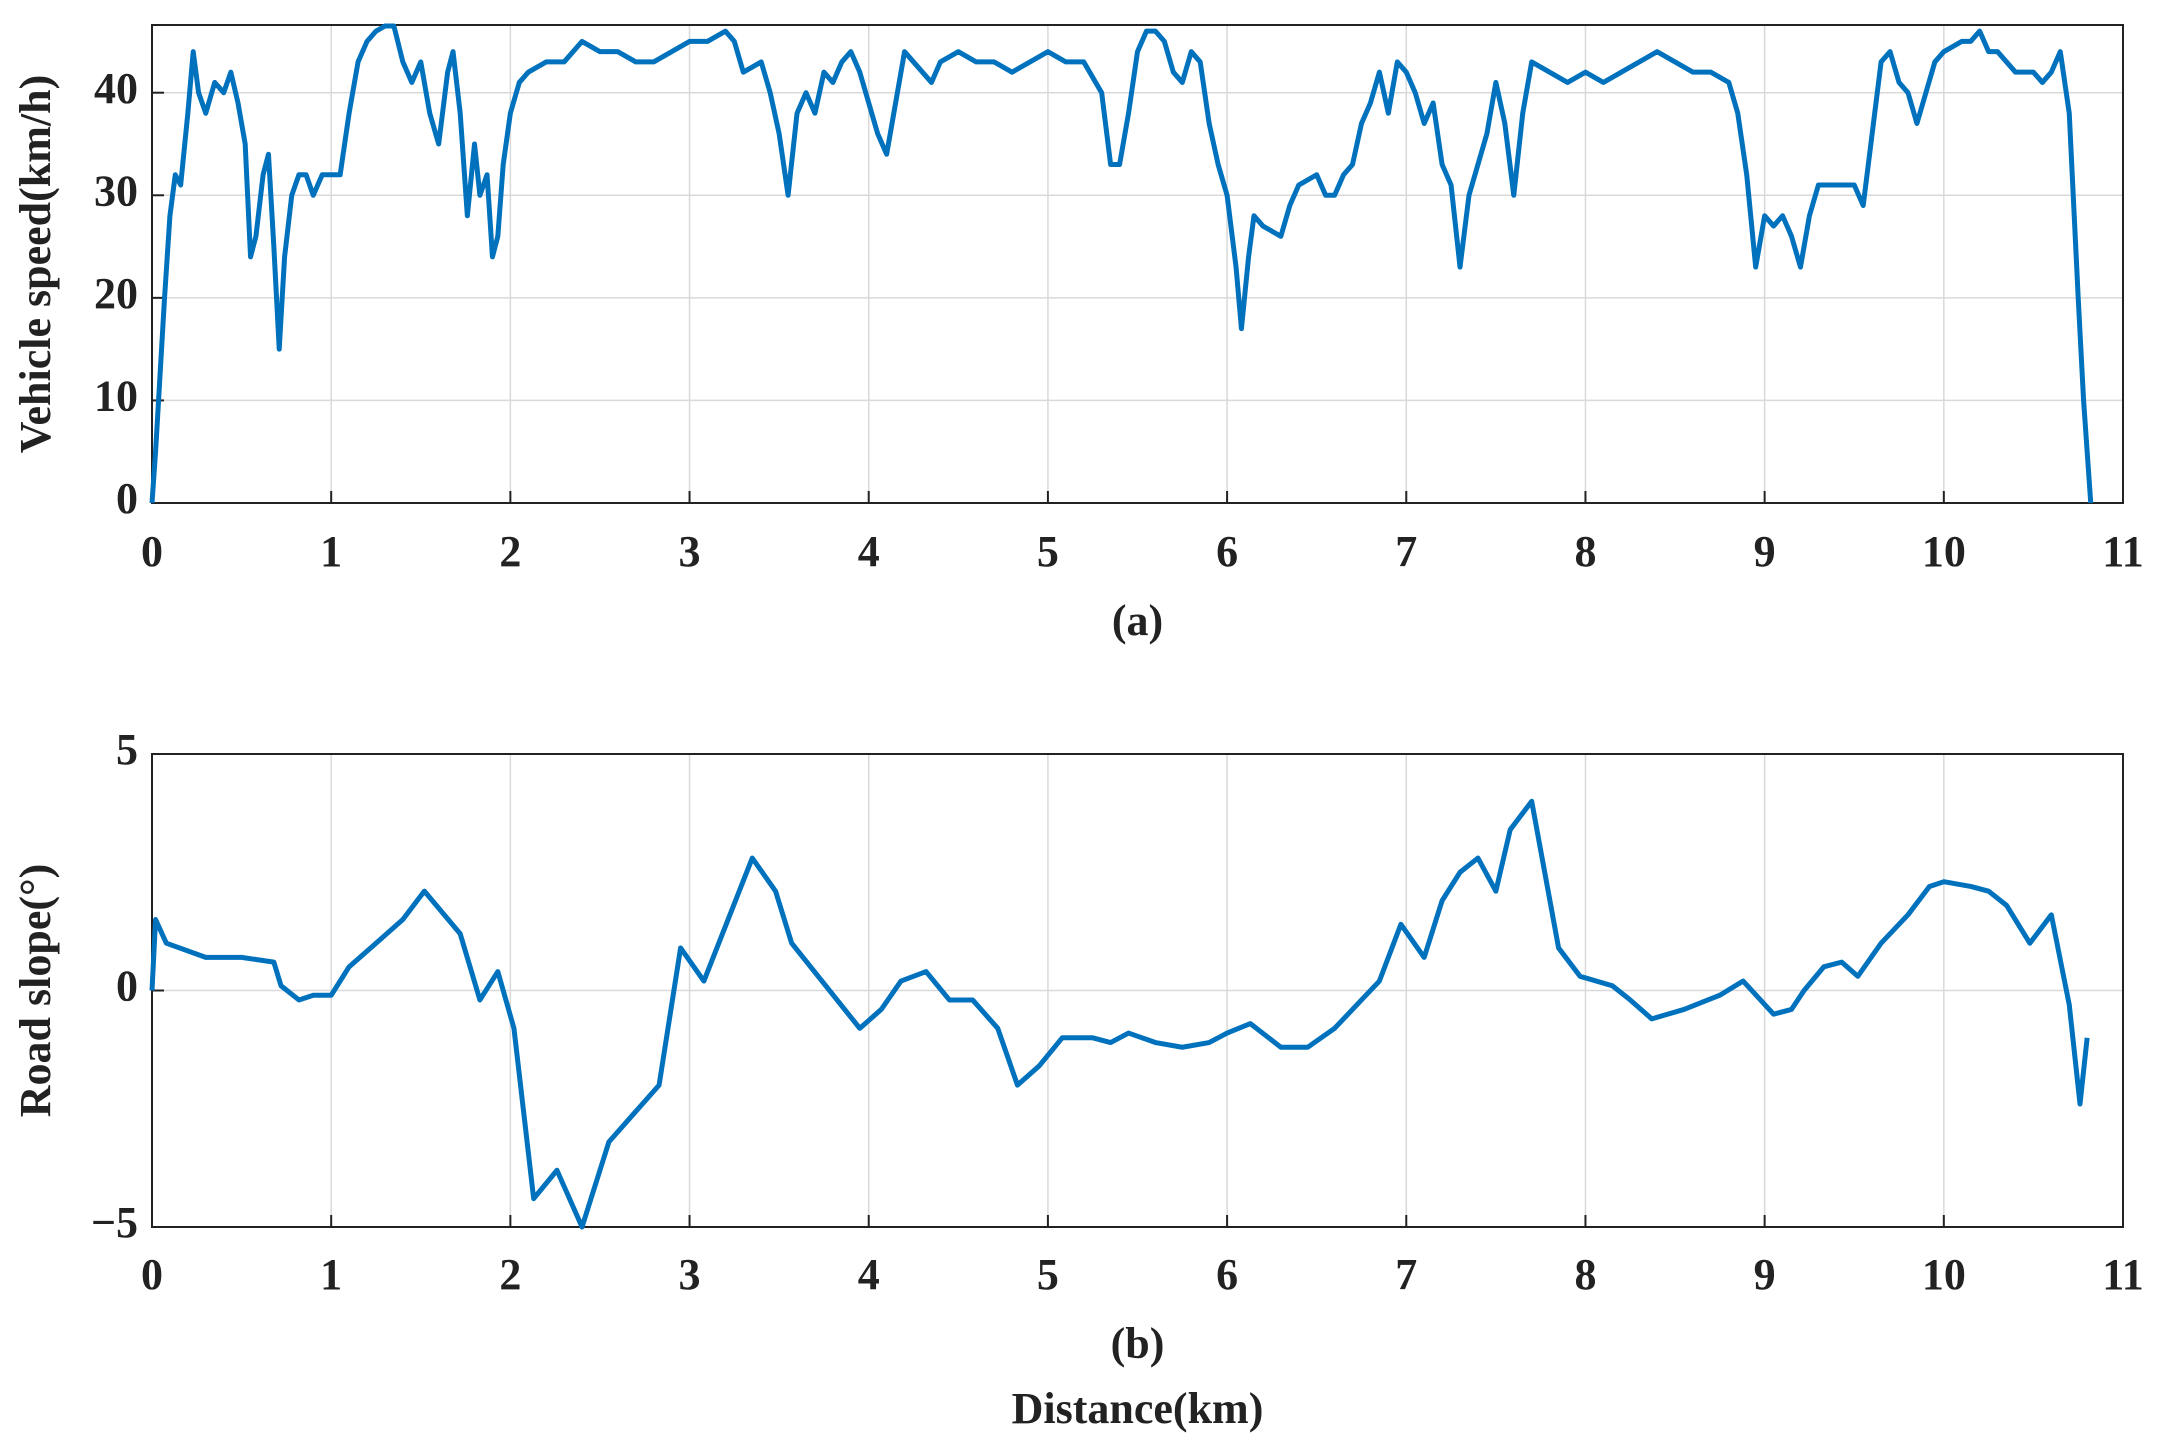 Image resolution: width=2161 pixels, height=1455 pixels. Describe the element at coordinates (116, 396) in the screenshot. I see `y-tick-label: 10` at that location.